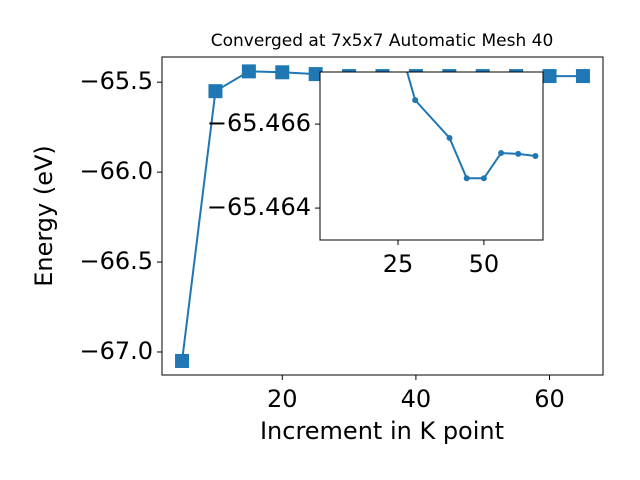 The image size is (640, 480). What do you see at coordinates (382, 41) in the screenshot?
I see `chart-title: Converged at 7x5x7 Automatic Mesh 40` at bounding box center [382, 41].